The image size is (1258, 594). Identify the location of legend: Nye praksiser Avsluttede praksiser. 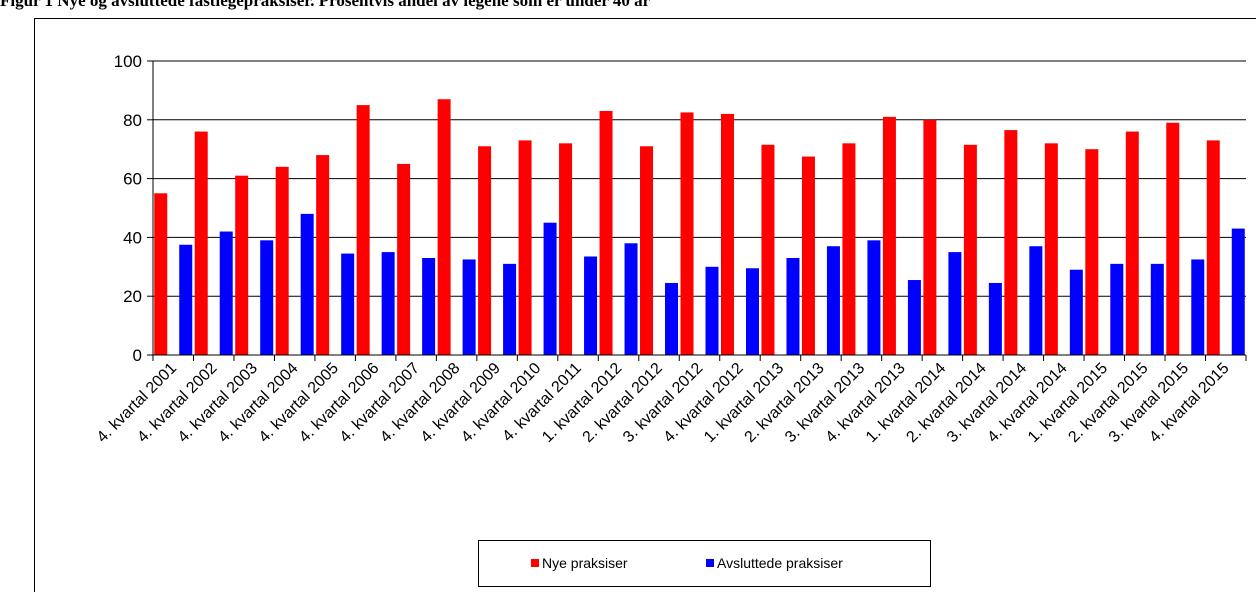
(704, 563).